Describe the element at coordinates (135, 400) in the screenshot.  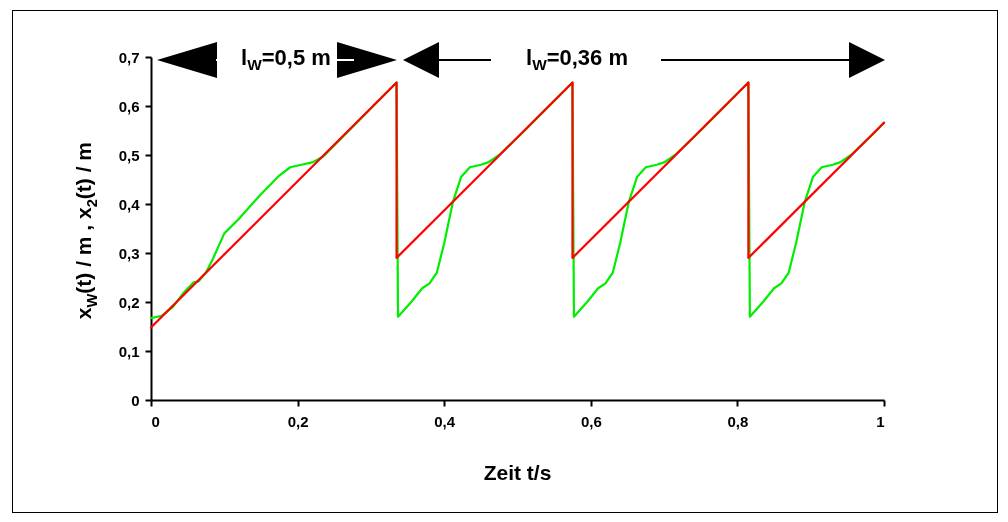
I see `y-tick-label: 0` at that location.